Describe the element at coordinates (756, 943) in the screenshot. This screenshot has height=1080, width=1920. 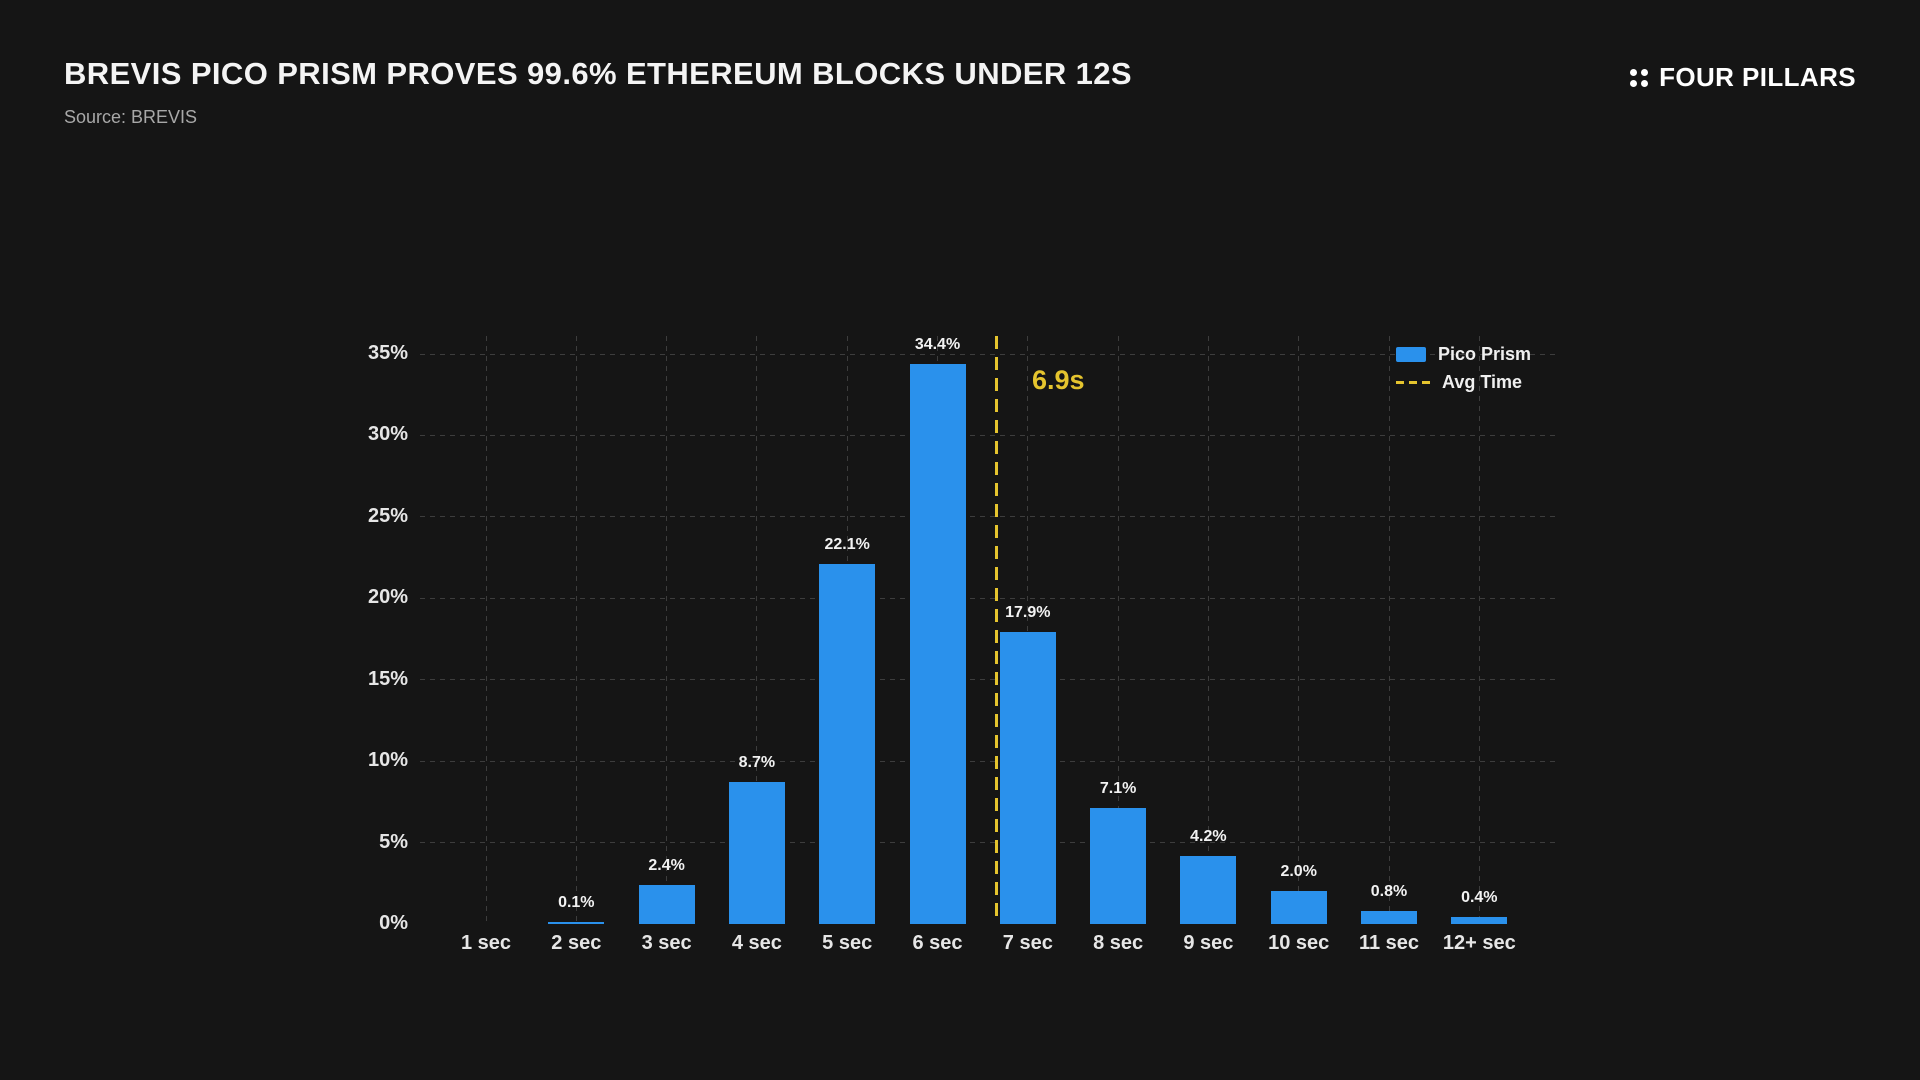
I see `x-axis-category-label: 4 sec` at that location.